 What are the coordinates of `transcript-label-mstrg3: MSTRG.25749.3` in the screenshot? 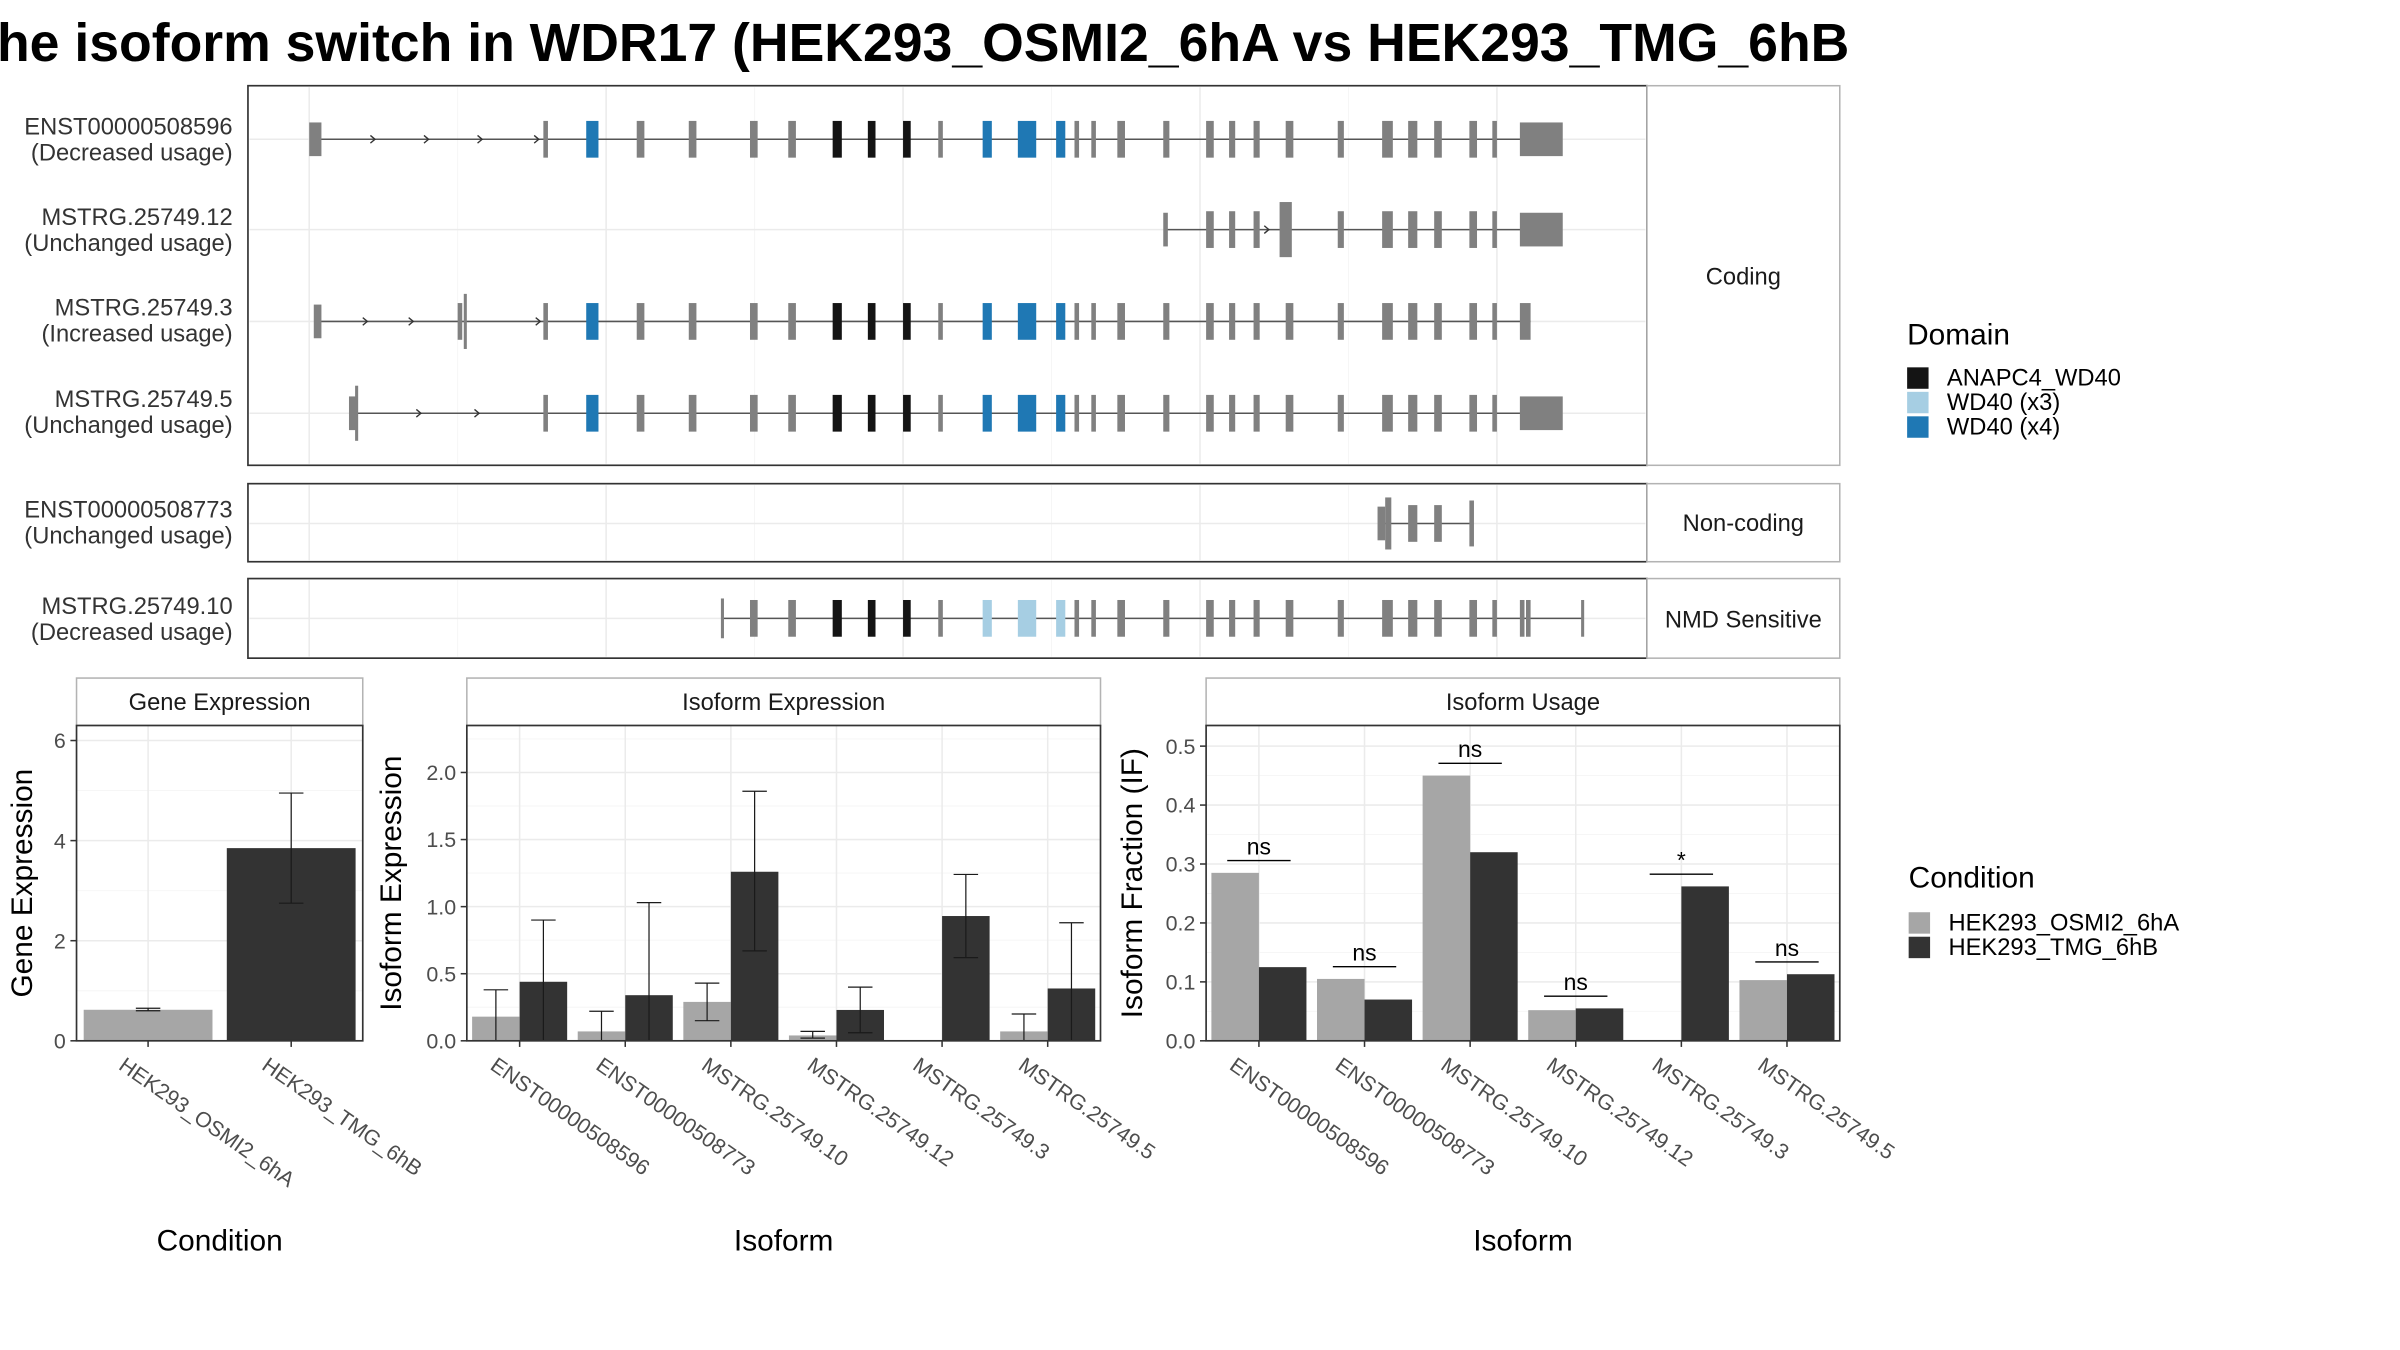 It's located at (144, 308).